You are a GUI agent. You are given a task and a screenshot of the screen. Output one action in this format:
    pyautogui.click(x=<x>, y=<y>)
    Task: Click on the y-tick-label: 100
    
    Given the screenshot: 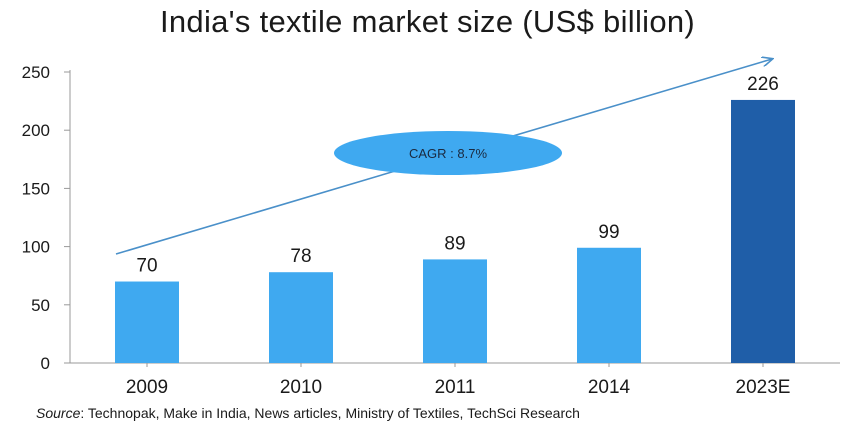 What is the action you would take?
    pyautogui.click(x=36, y=247)
    